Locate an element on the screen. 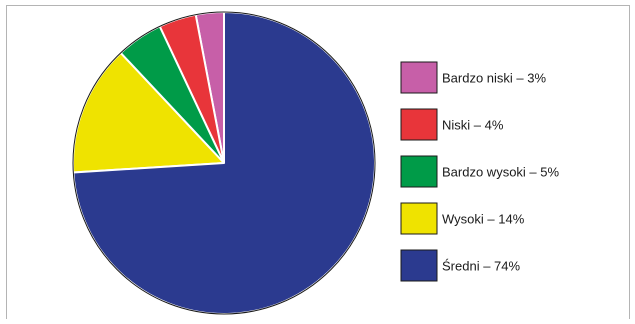 Image resolution: width=635 pixels, height=324 pixels. legend-item-2: Bardzo wysoki – 5% is located at coordinates (479, 171).